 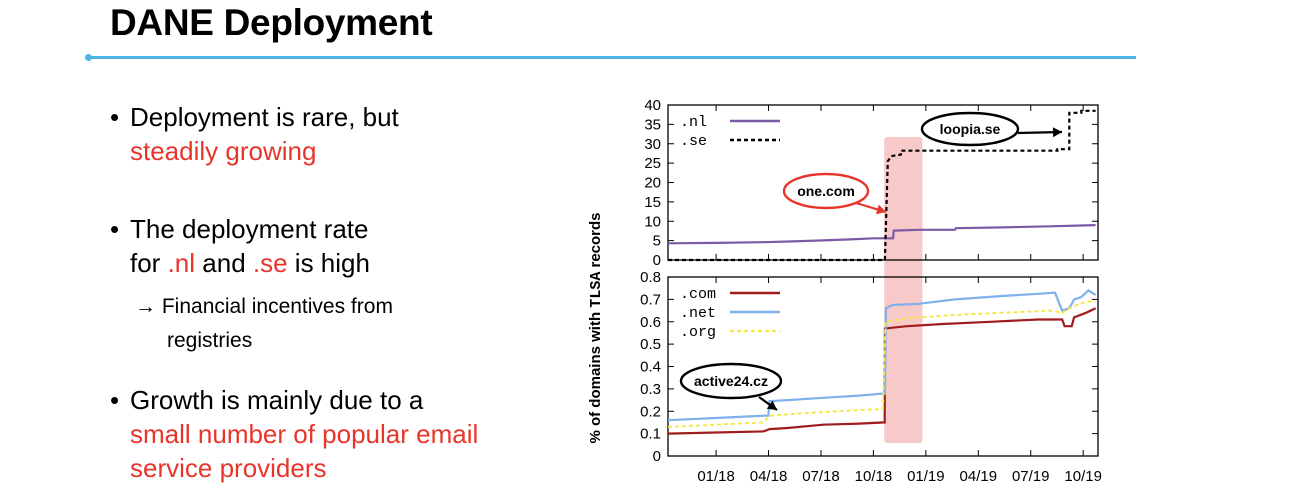 What do you see at coordinates (249, 229) in the screenshot?
I see `bullet-text: The deployment rate` at bounding box center [249, 229].